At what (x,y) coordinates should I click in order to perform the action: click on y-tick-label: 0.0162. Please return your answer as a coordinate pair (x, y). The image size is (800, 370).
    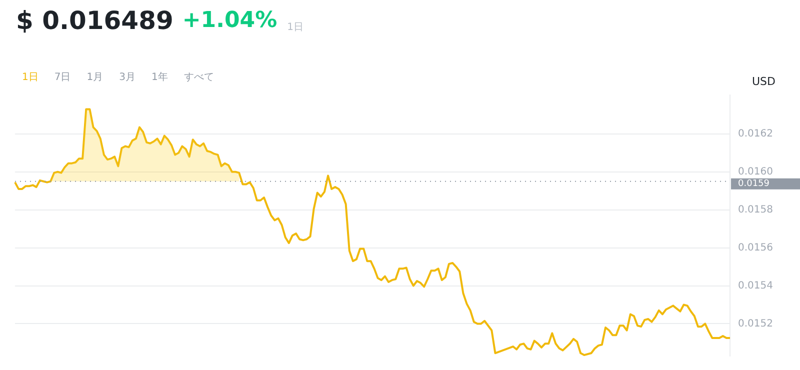
    Looking at the image, I should click on (755, 134).